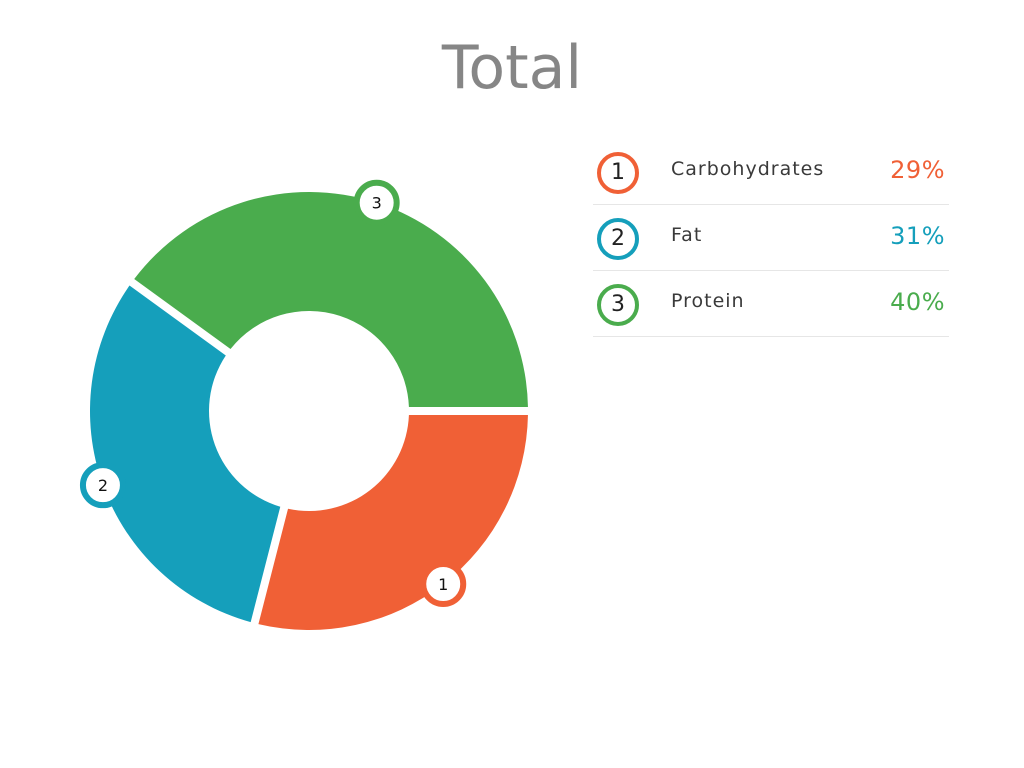 The width and height of the screenshot is (1024, 768). I want to click on legend-number-badge: 2, so click(618, 239).